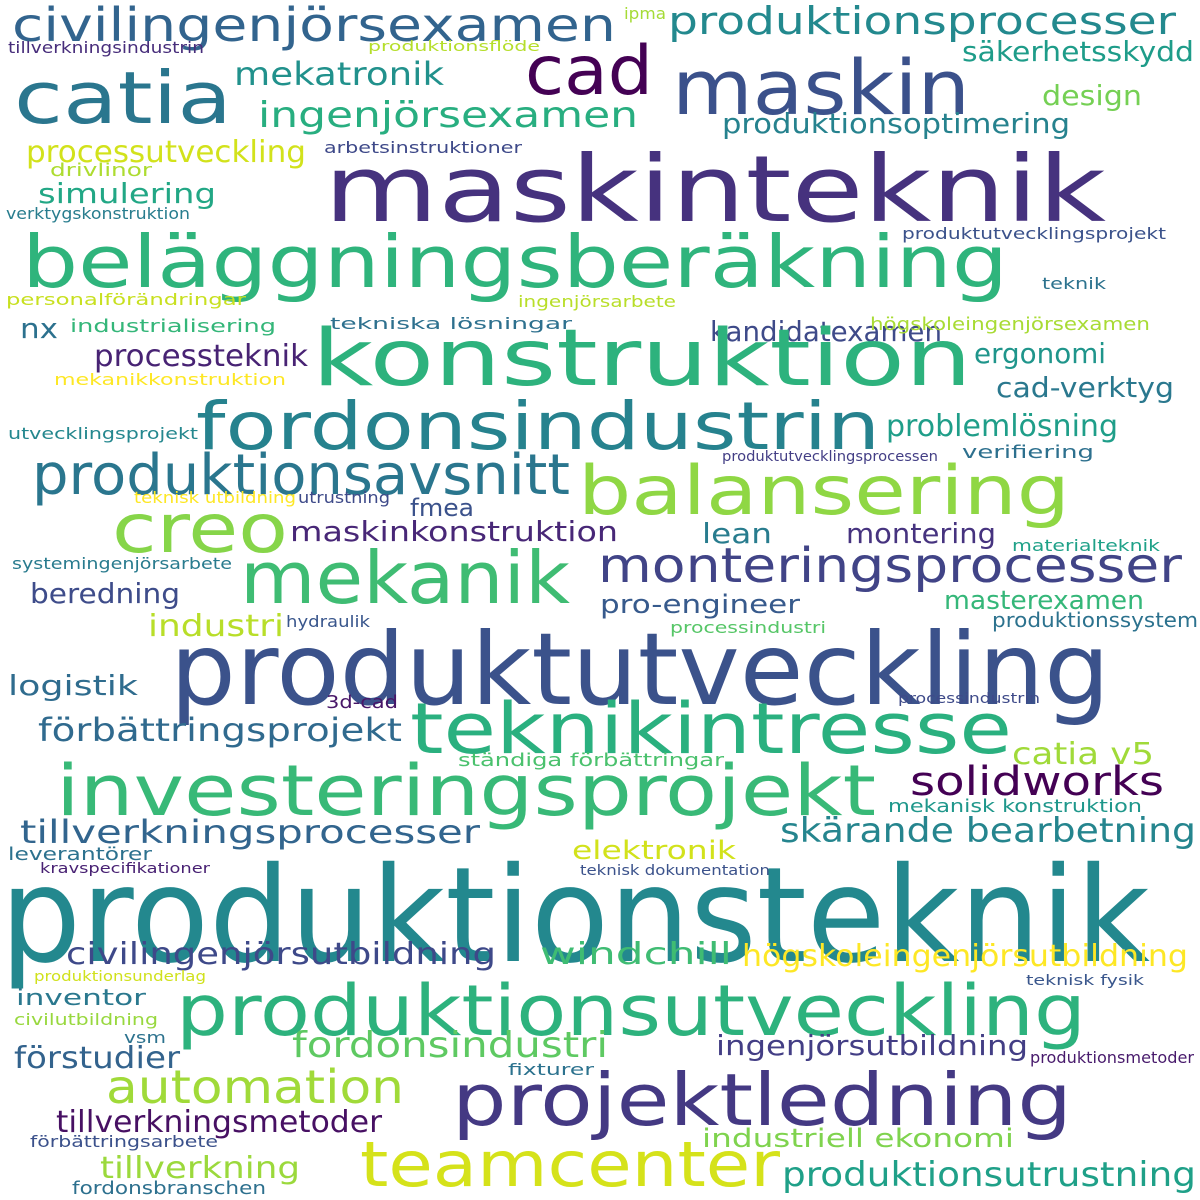 The image size is (1200, 1200). Describe the element at coordinates (442, 508) in the screenshot. I see `word-fmea: fmea` at that location.